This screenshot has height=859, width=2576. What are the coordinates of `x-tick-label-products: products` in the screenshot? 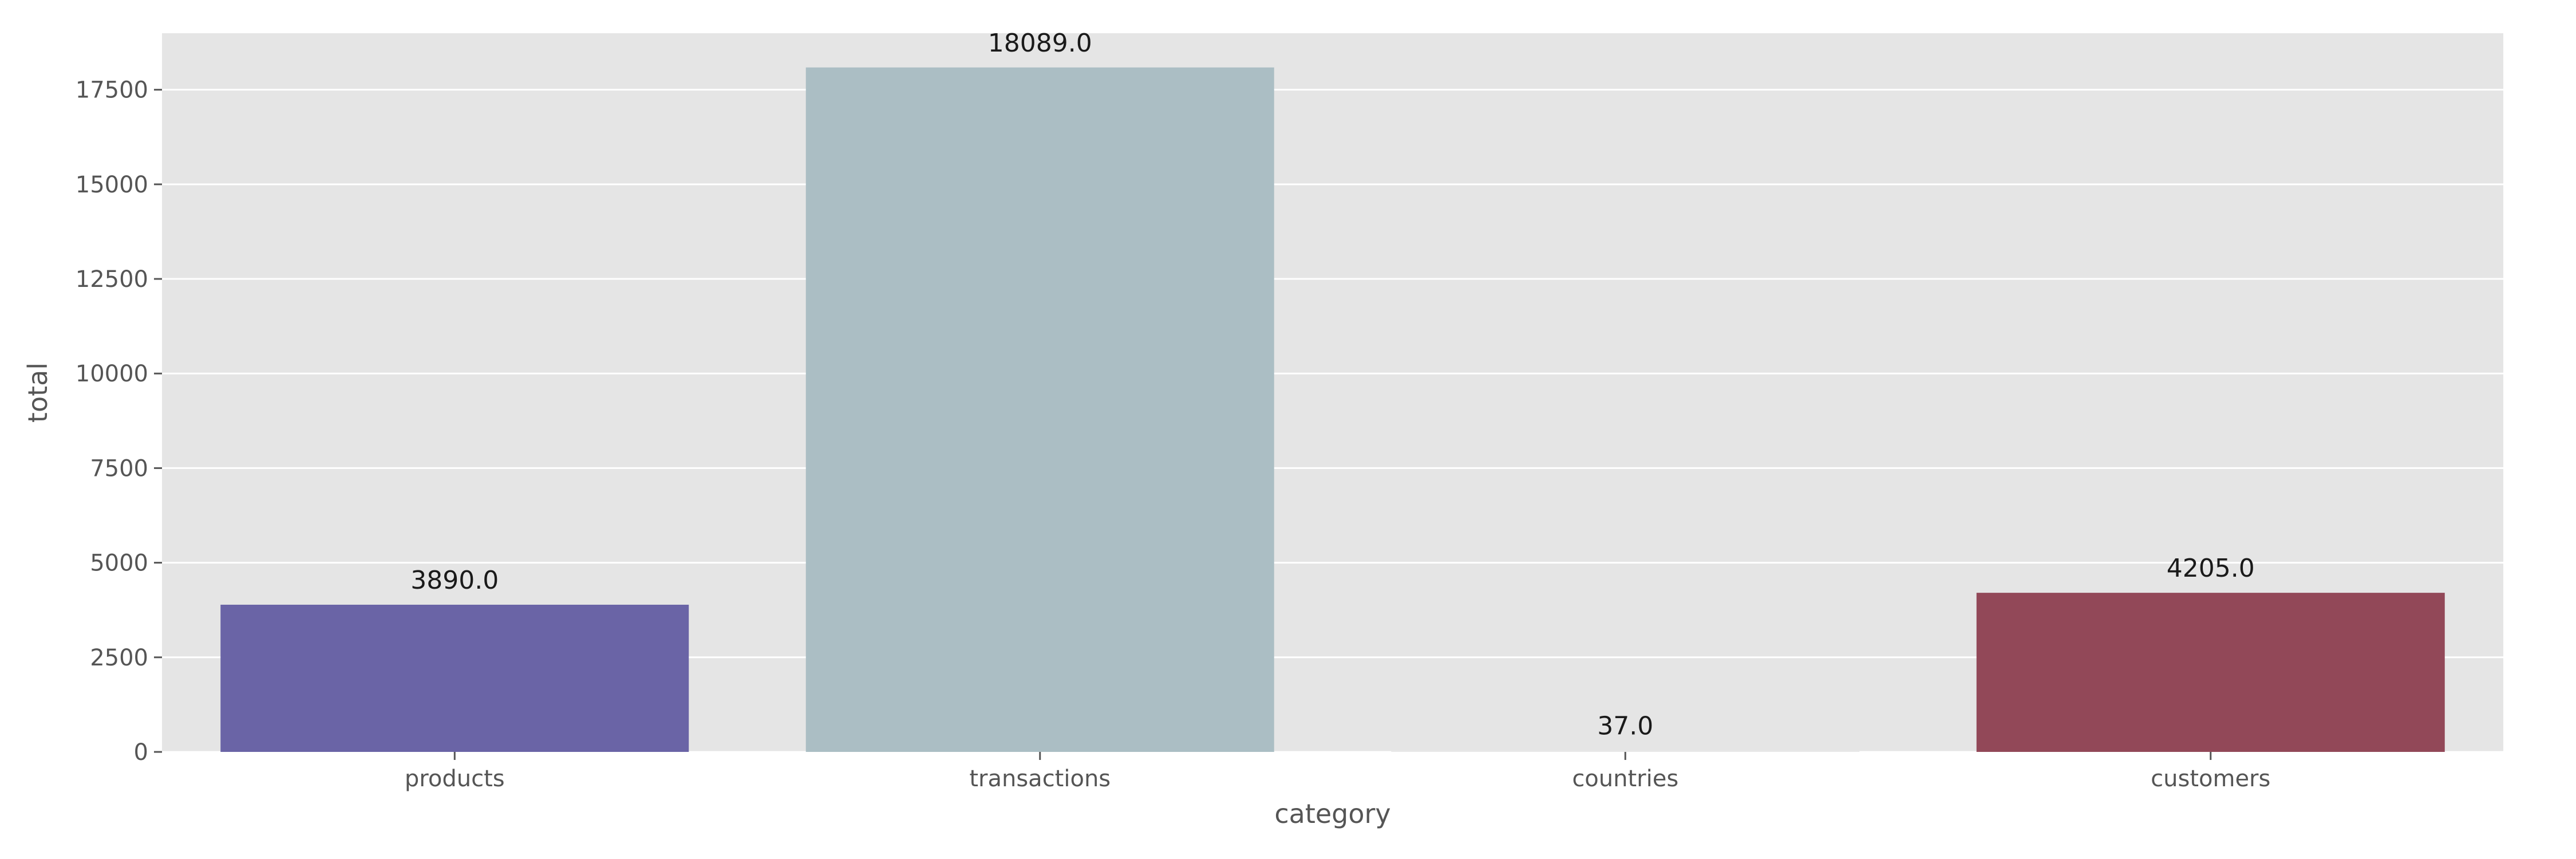 It's located at (455, 779).